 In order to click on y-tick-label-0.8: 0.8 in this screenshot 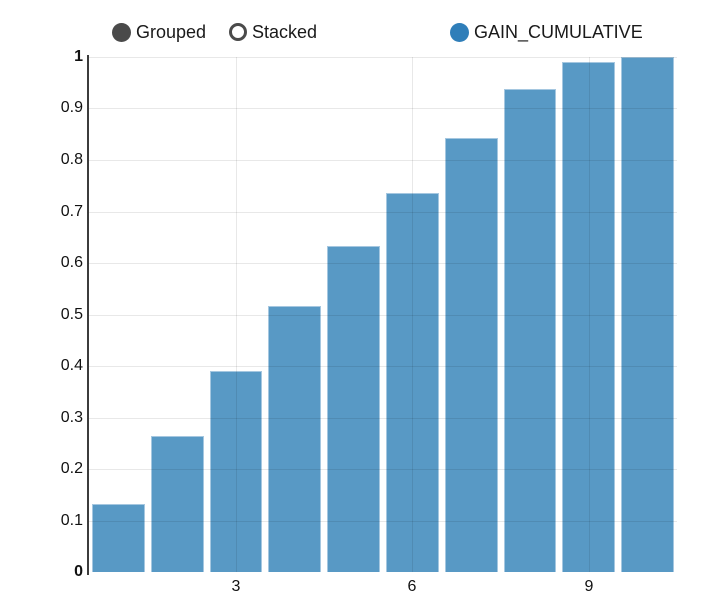, I will do `click(71, 159)`.